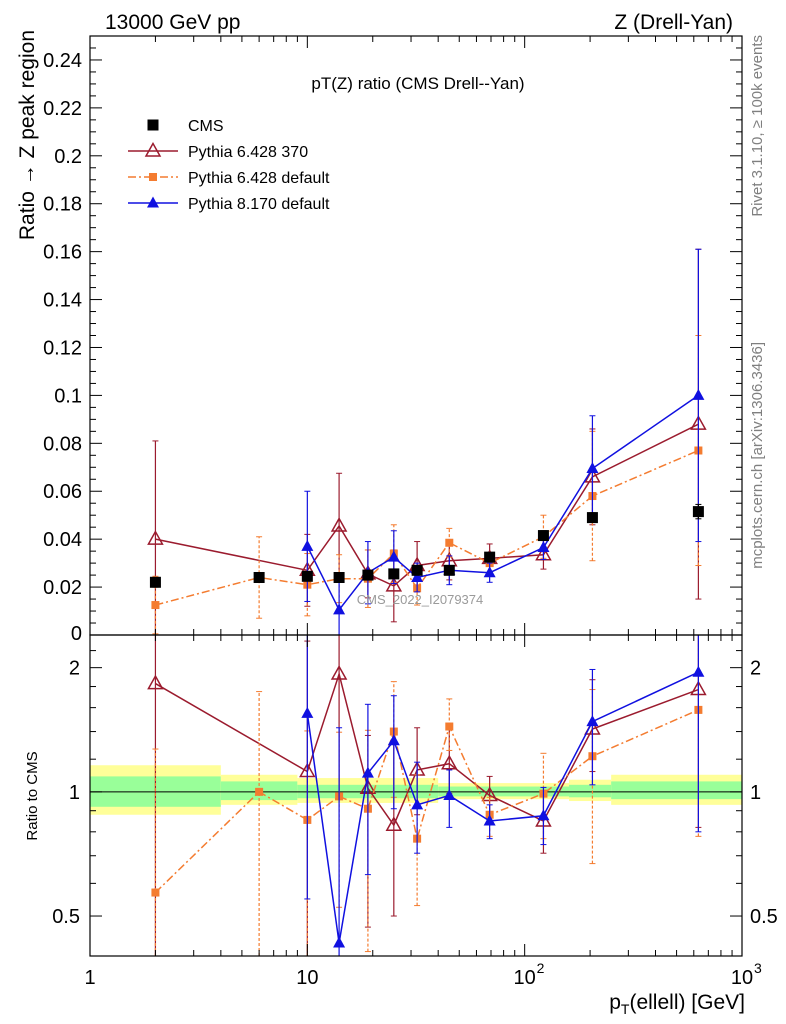 This screenshot has width=786, height=1024. What do you see at coordinates (68, 157) in the screenshot?
I see `main-y-tick-label: 0.2` at bounding box center [68, 157].